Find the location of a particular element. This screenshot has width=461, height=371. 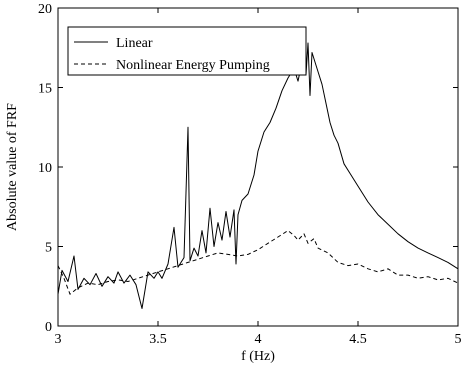

x-tick-label: 3 is located at coordinates (58, 339).